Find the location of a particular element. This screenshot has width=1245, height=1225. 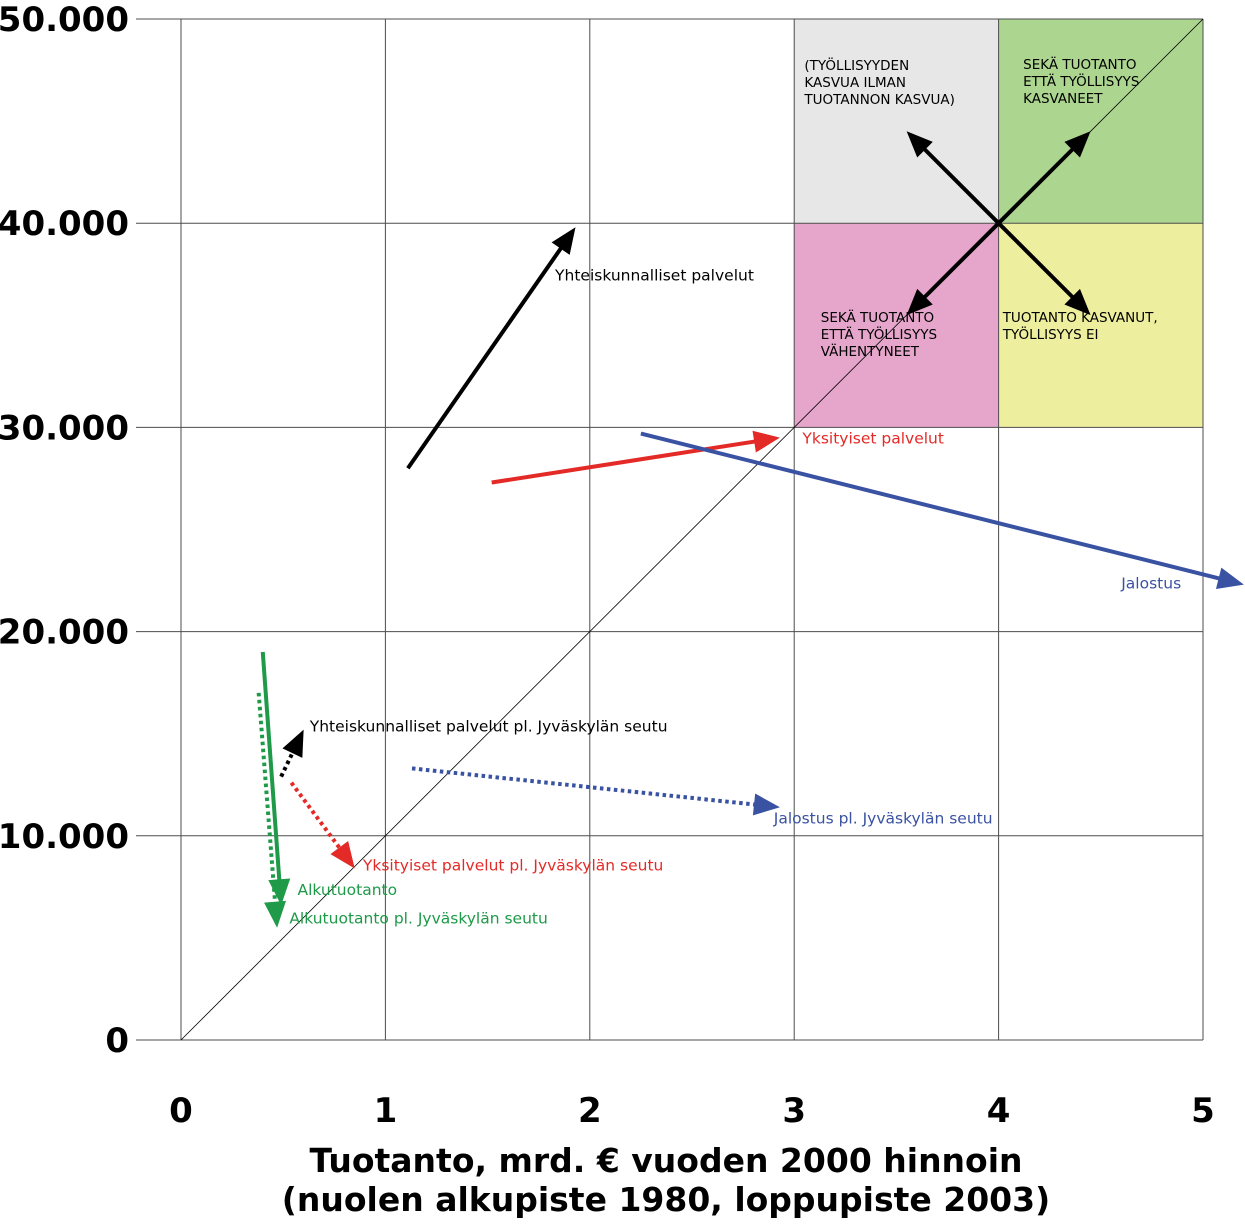

quadrant-legend-arrows is located at coordinates (998, 223).